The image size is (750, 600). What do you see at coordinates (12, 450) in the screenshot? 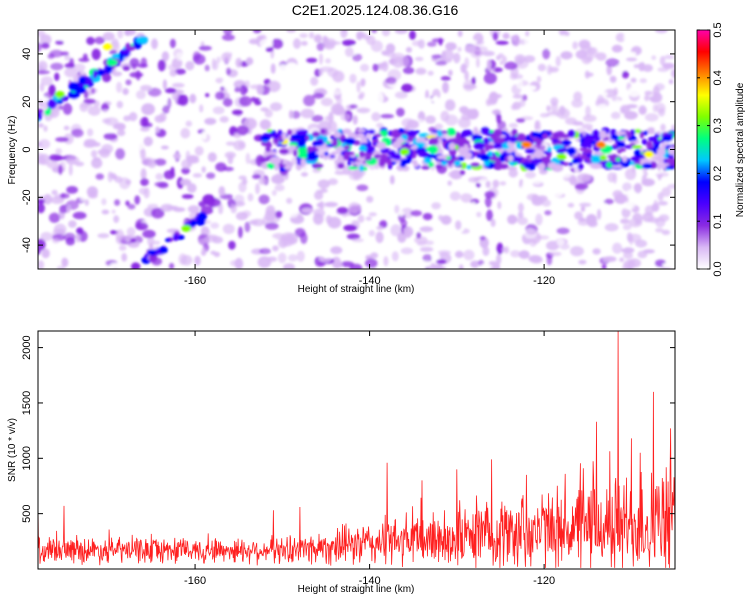
I see `snr-ylabel: SNR (10 * v/v)` at bounding box center [12, 450].